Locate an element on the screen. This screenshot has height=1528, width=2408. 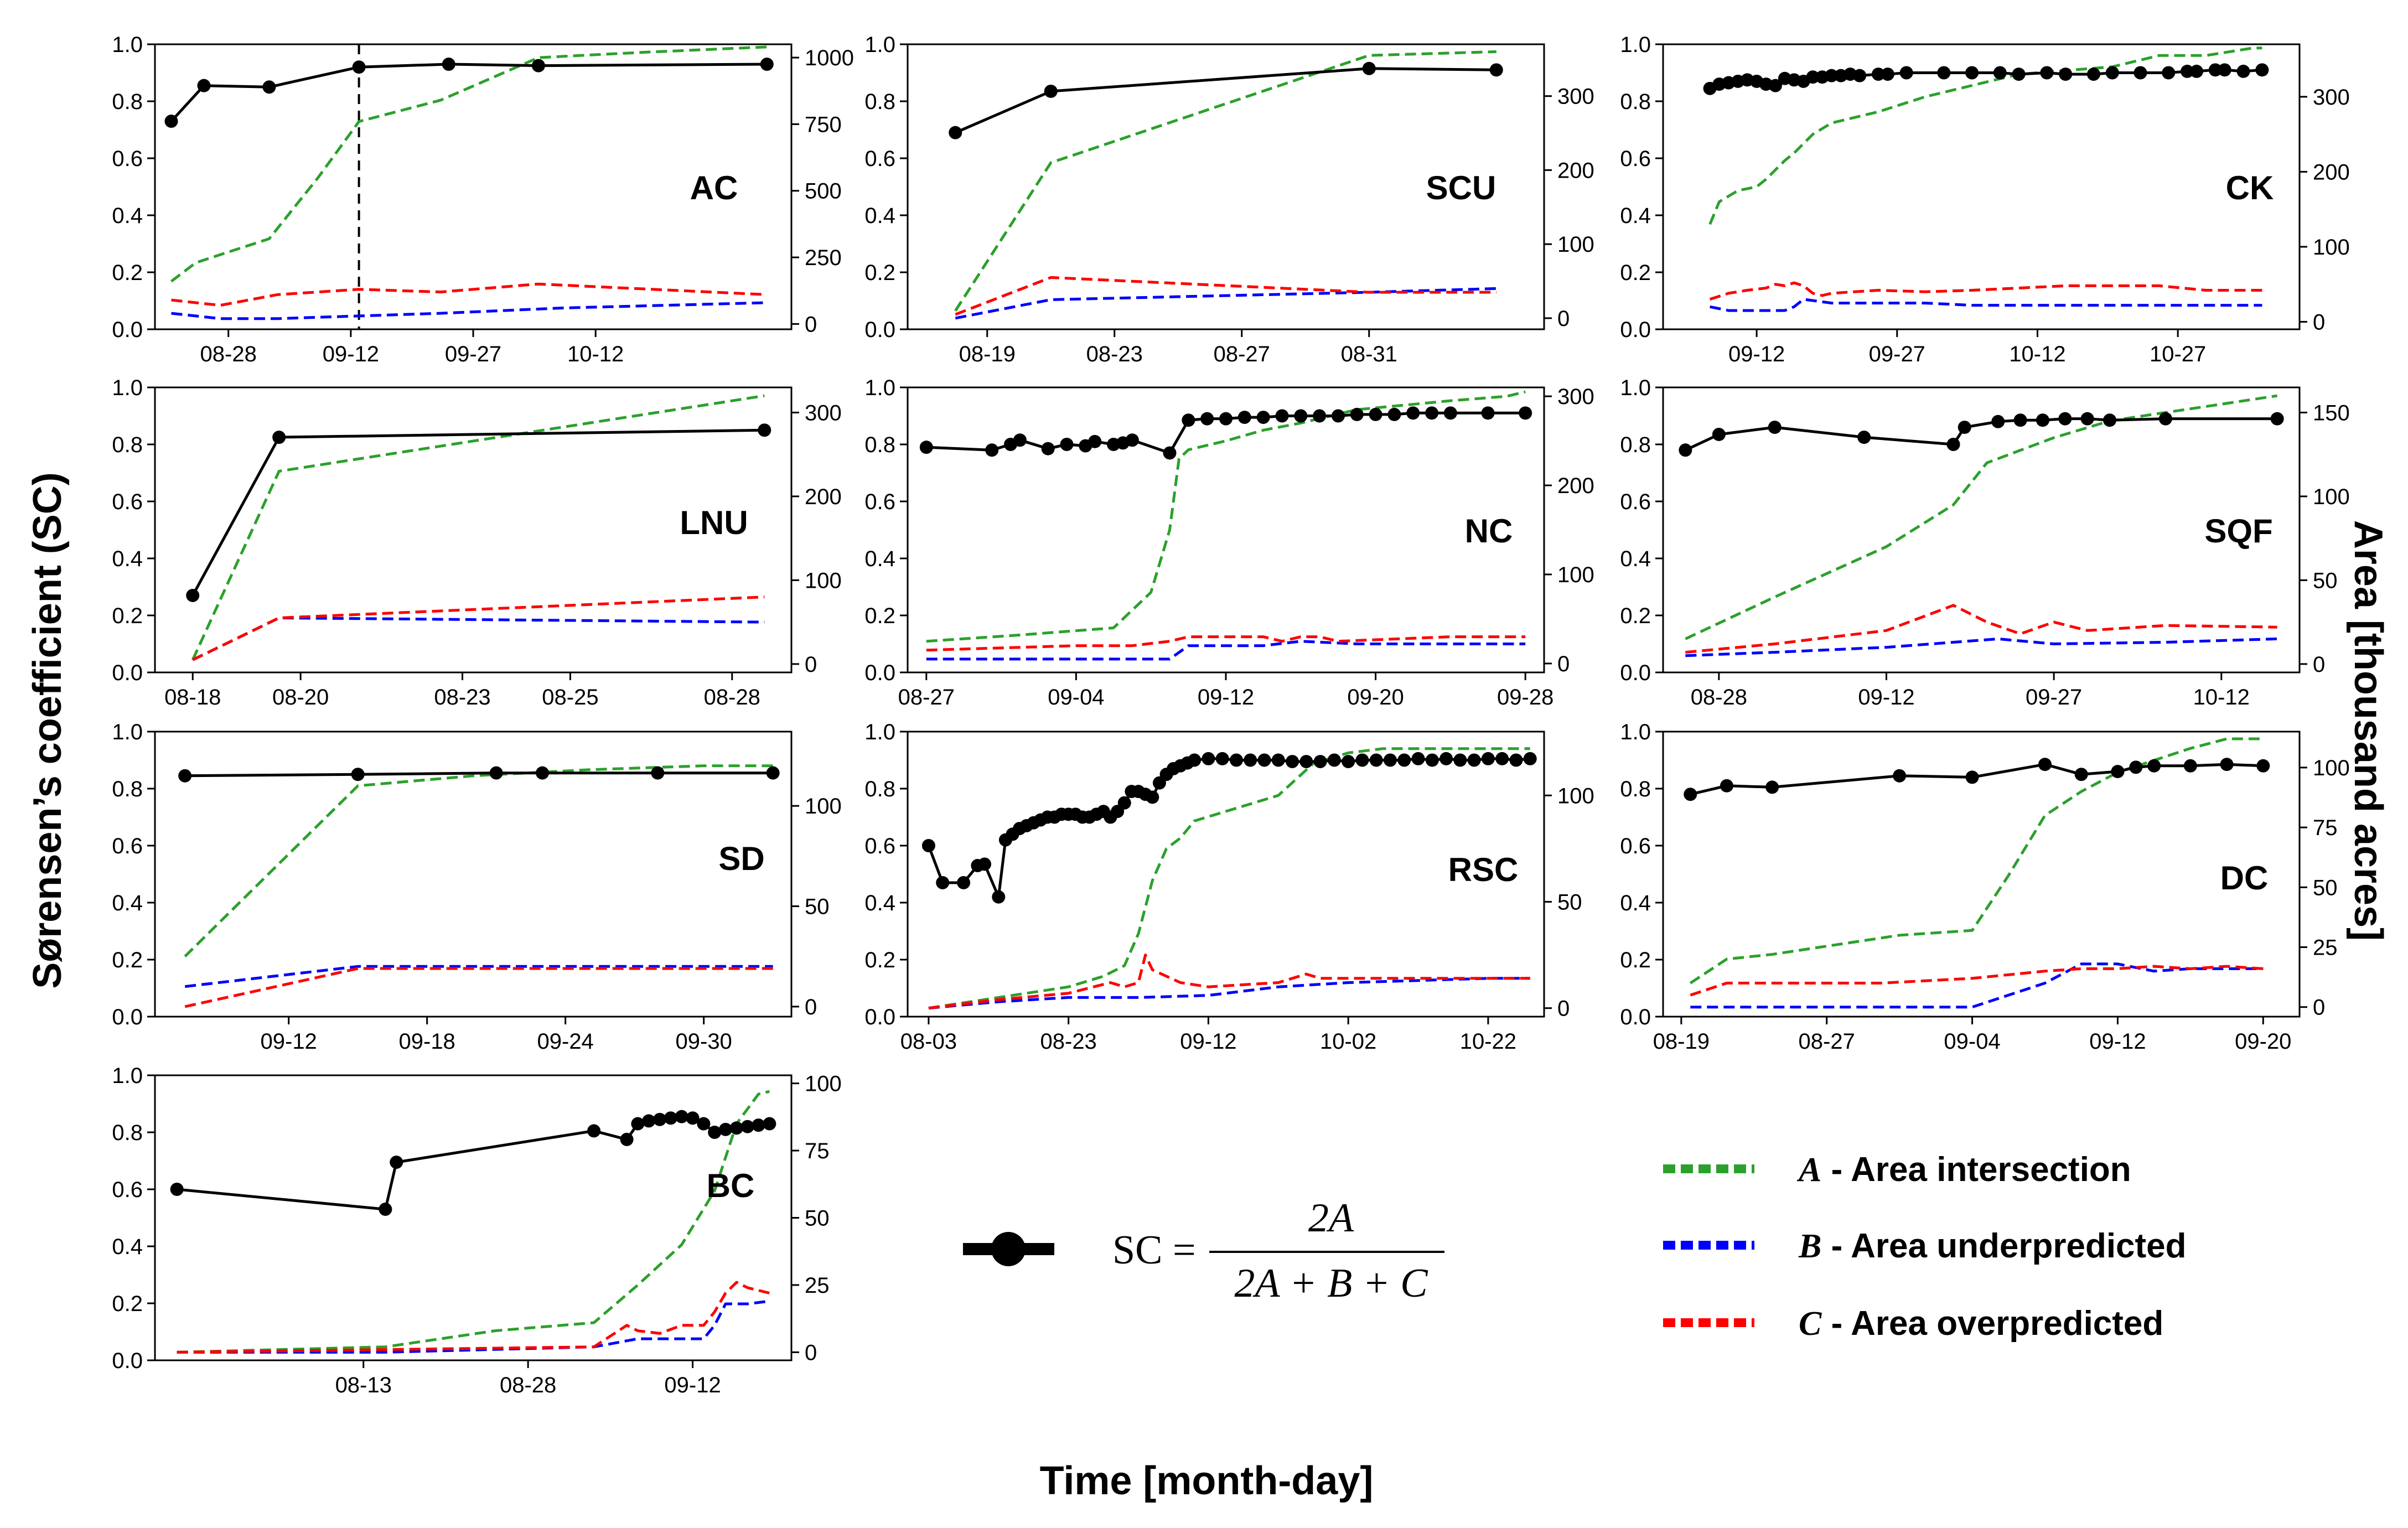
x-tick-label: 08-03 is located at coordinates (928, 1041).